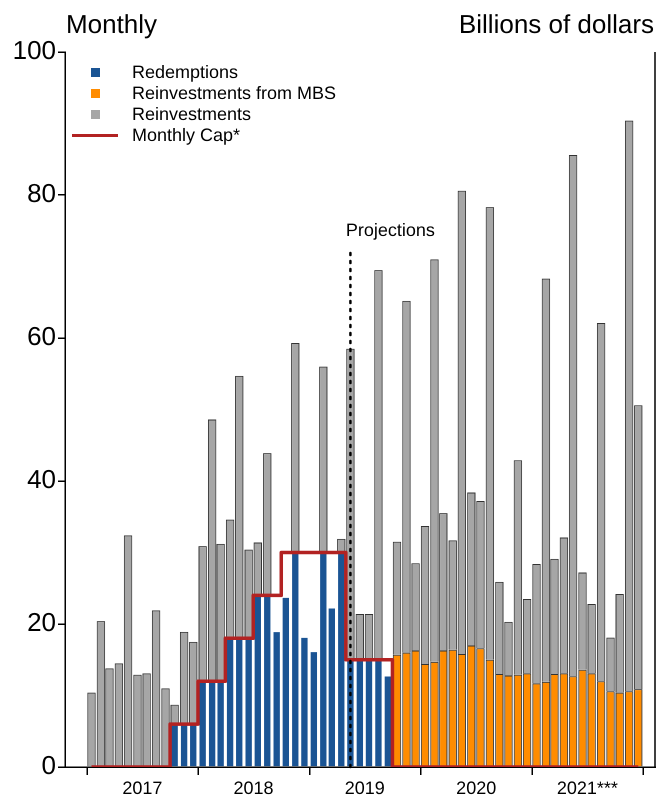 Image resolution: width=659 pixels, height=805 pixels. What do you see at coordinates (254, 788) in the screenshot?
I see `x-tick-label: 2018` at bounding box center [254, 788].